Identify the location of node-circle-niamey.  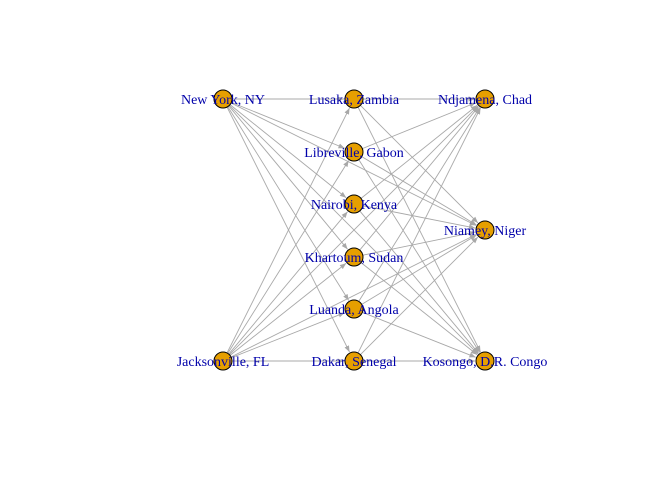
(485, 230).